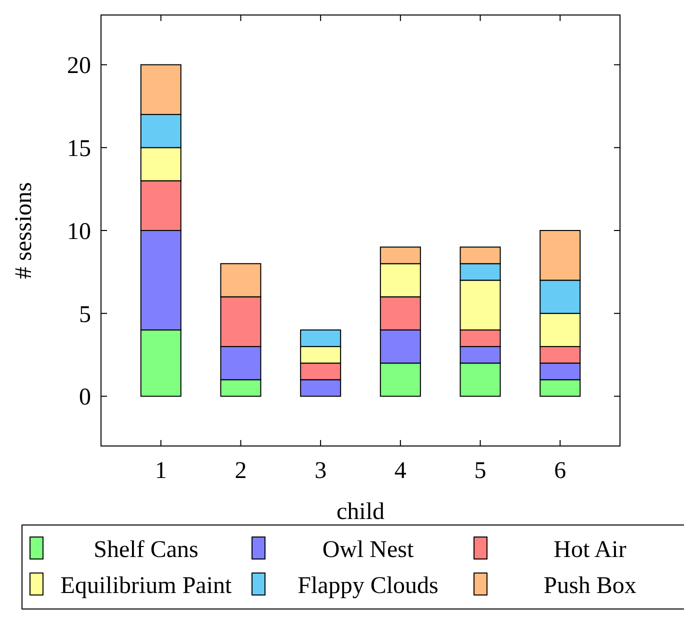 This screenshot has height=621, width=692. Describe the element at coordinates (79, 66) in the screenshot. I see `y-tick-label: 20` at that location.